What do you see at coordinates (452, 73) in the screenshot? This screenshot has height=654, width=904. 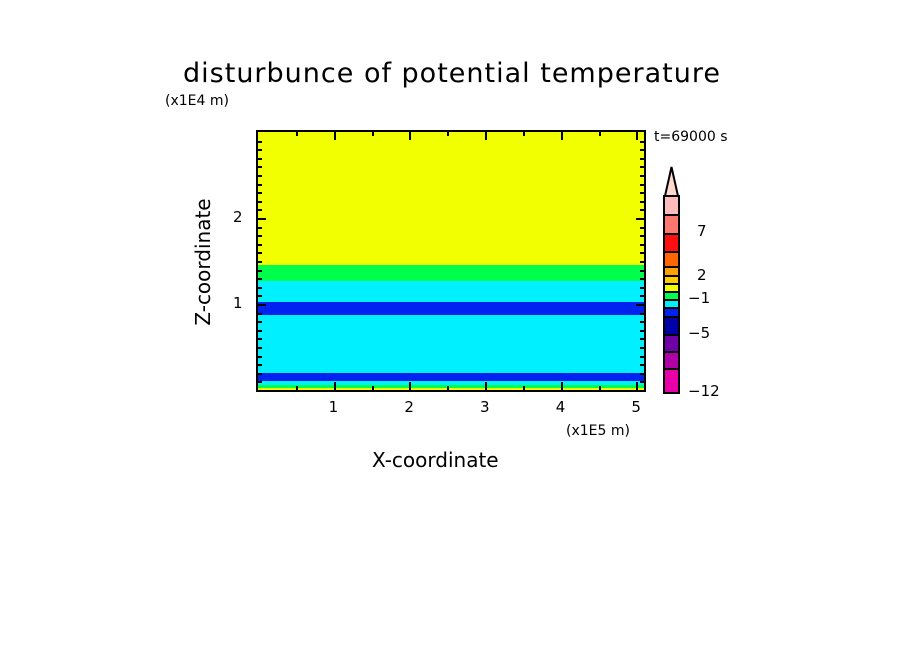 I see `chart-title: disturbunce of potential temperature` at bounding box center [452, 73].